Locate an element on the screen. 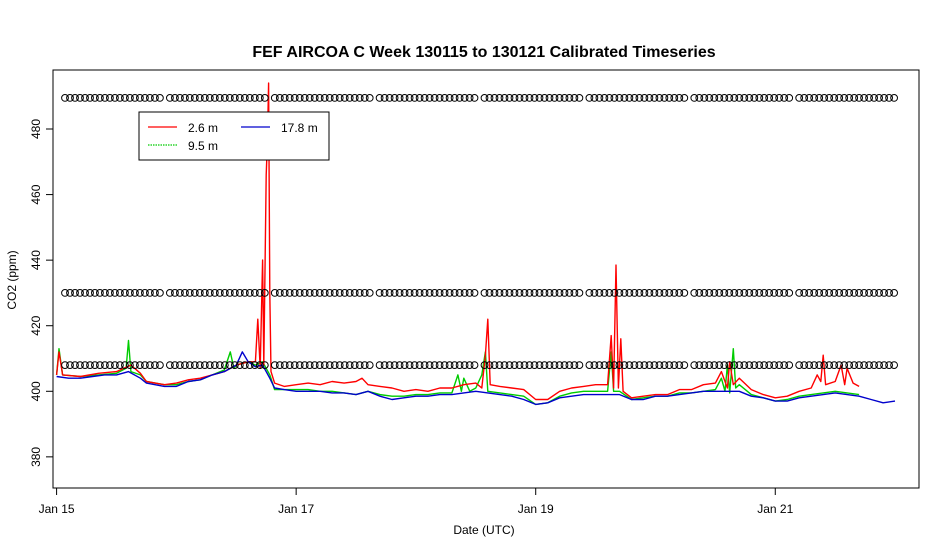 This screenshot has width=936, height=545. x-tick-label: Jan 21 is located at coordinates (775, 509).